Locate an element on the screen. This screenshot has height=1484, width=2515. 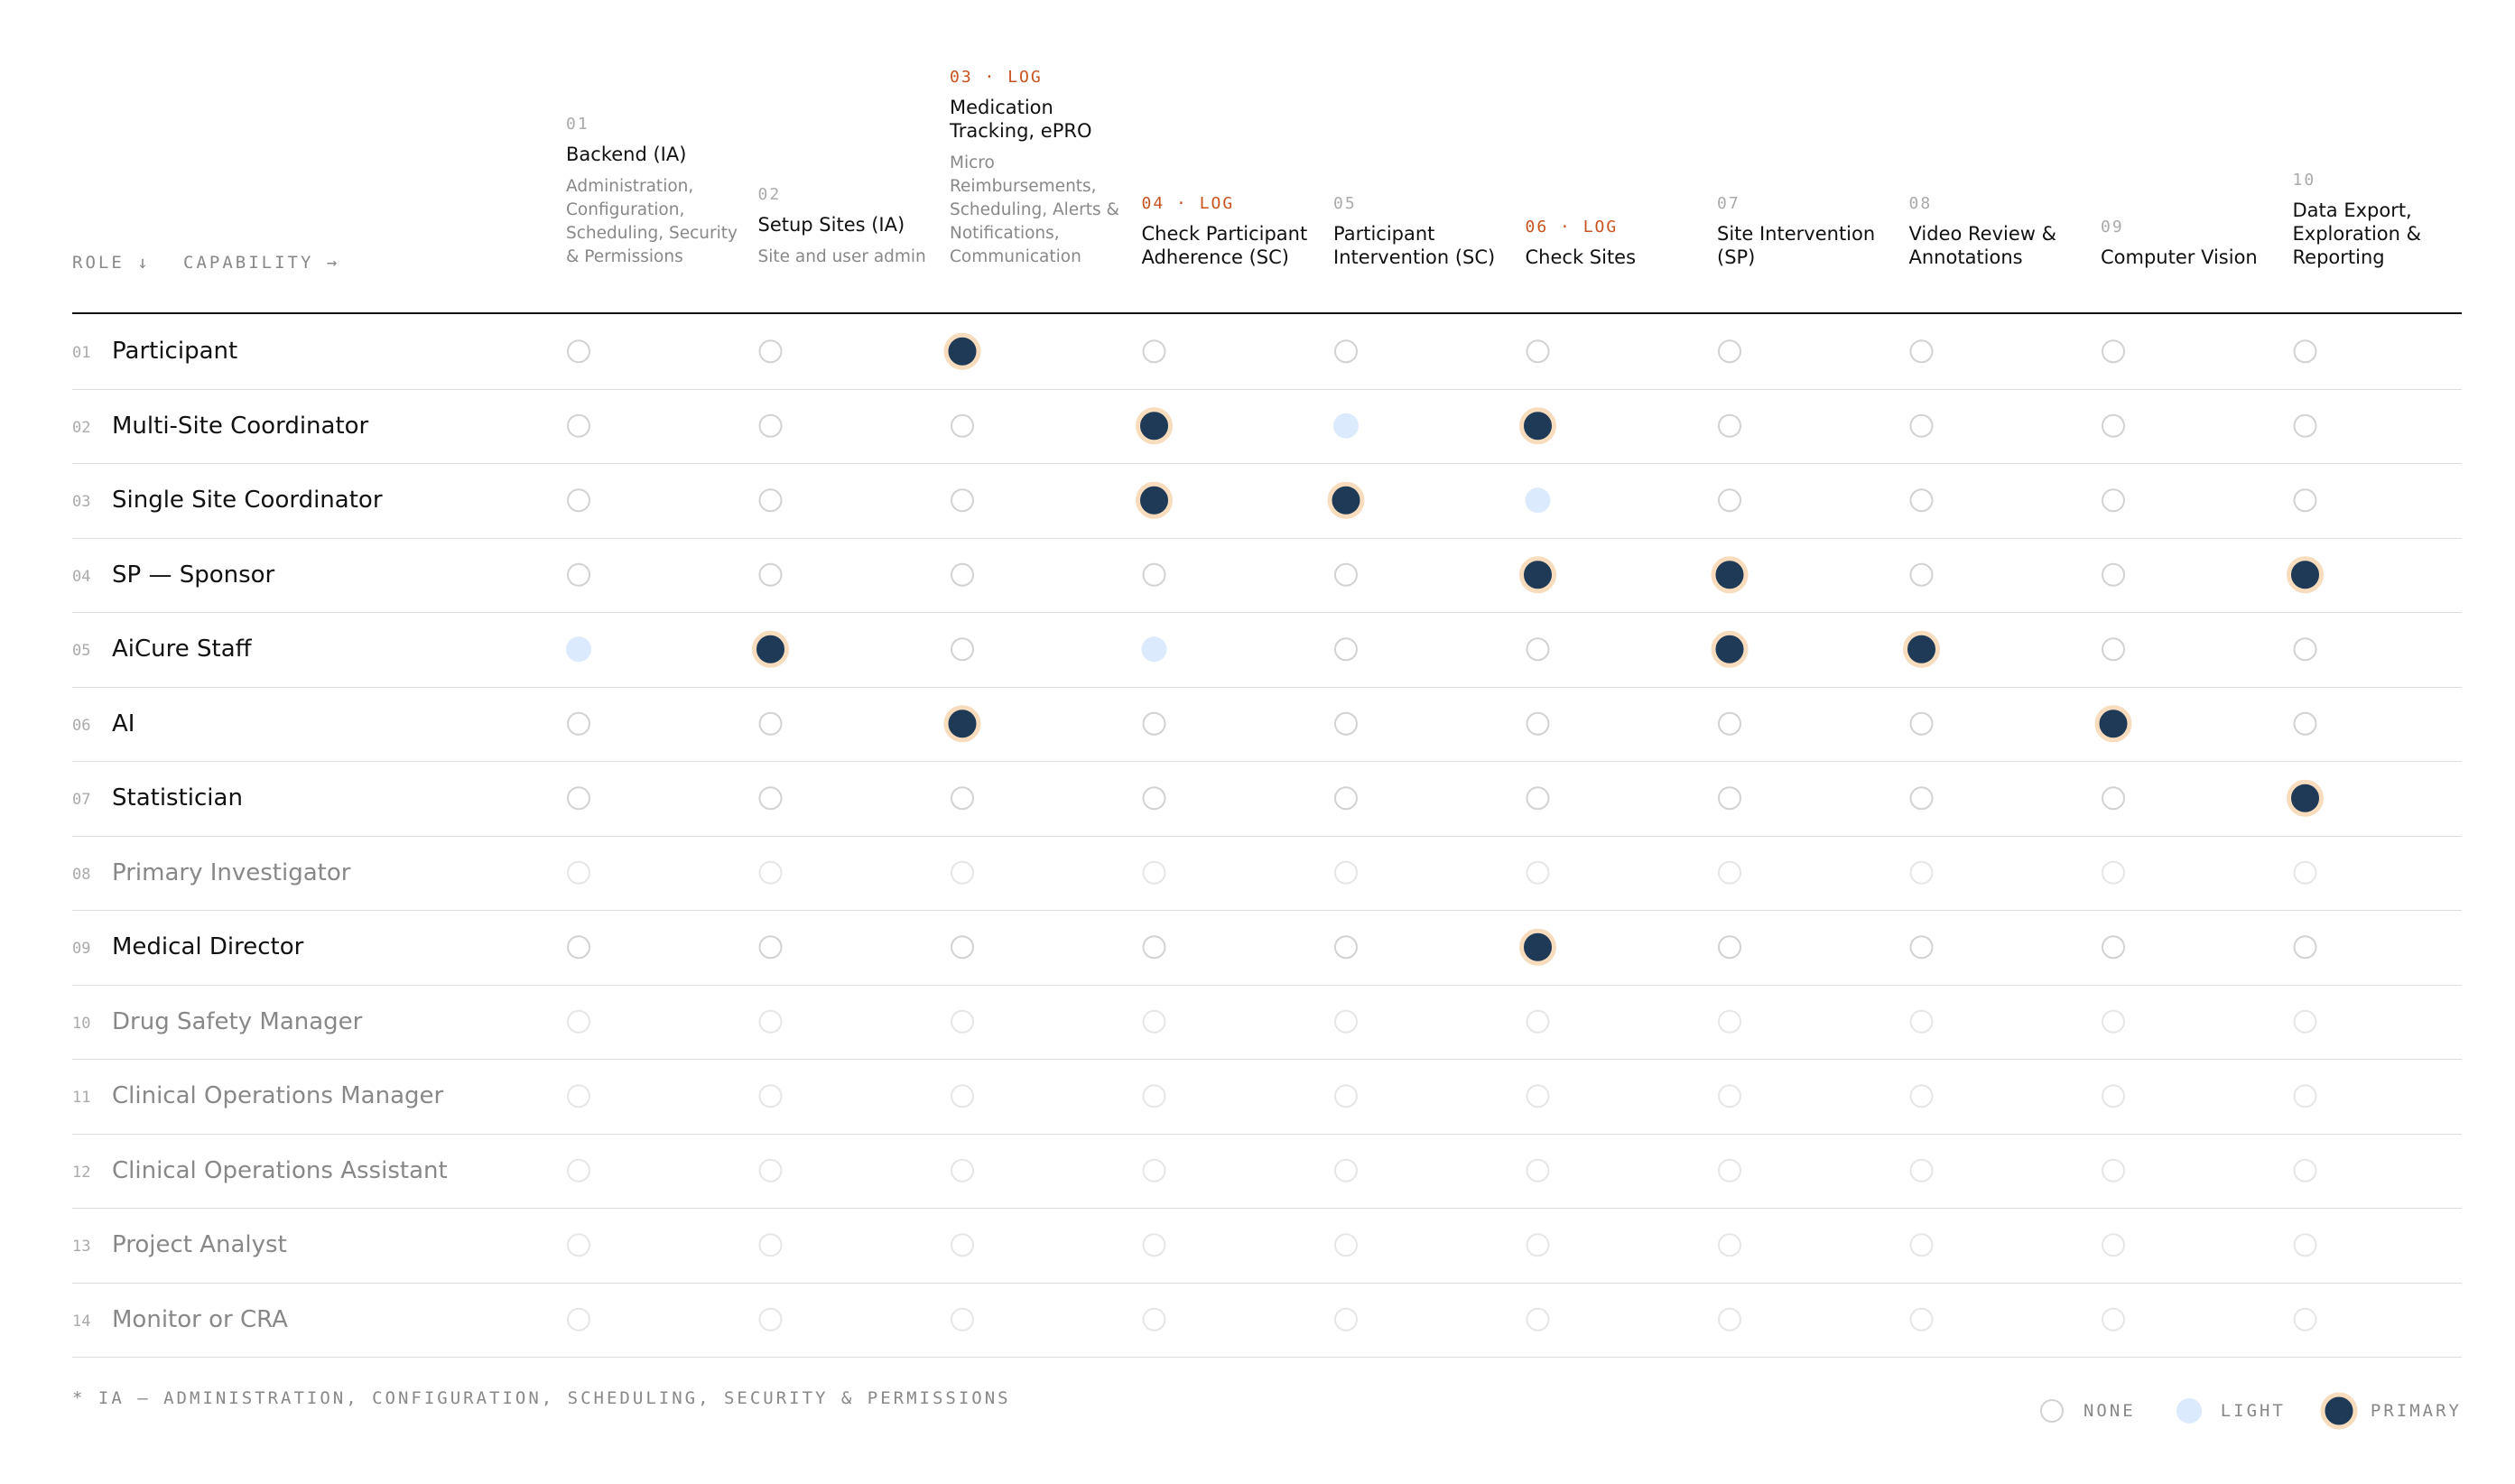
column-header: 07 Site Intervention (SP) is located at coordinates (1806, 232).